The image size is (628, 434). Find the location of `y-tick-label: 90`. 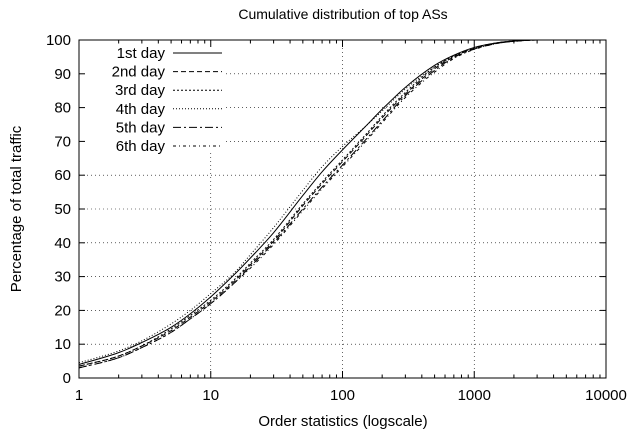

y-tick-label: 90 is located at coordinates (62, 74).